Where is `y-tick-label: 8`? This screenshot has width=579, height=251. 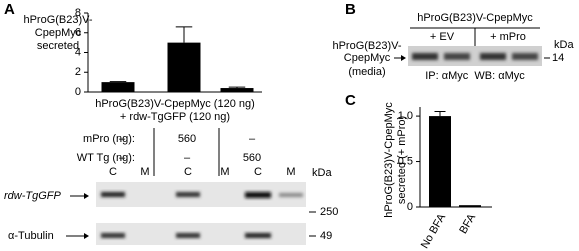
y-tick-label: 8 is located at coordinates (78, 13).